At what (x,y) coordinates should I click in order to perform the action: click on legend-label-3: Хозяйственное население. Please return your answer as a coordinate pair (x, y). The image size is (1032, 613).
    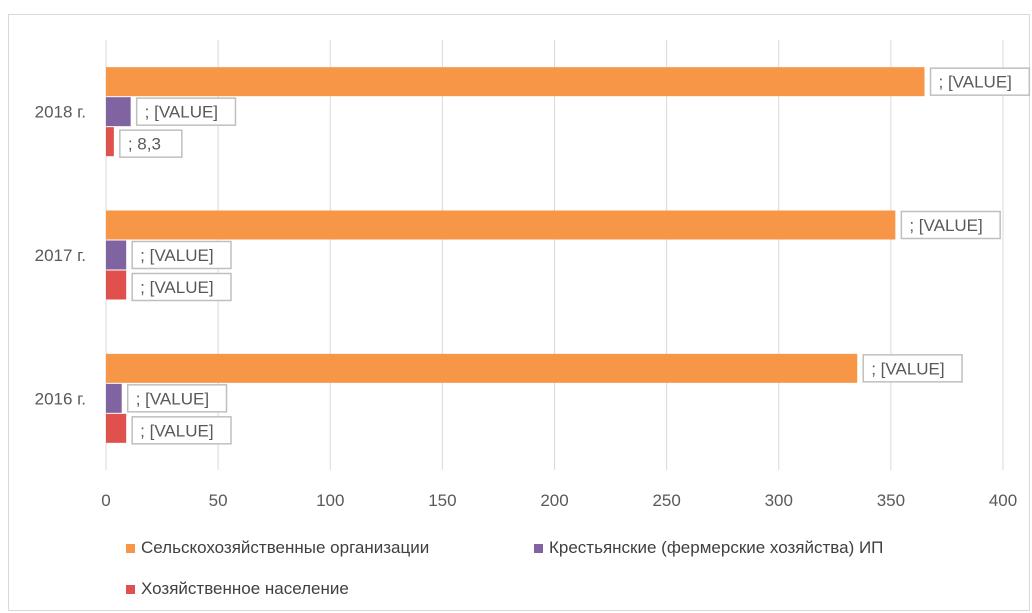
    Looking at the image, I should click on (245, 588).